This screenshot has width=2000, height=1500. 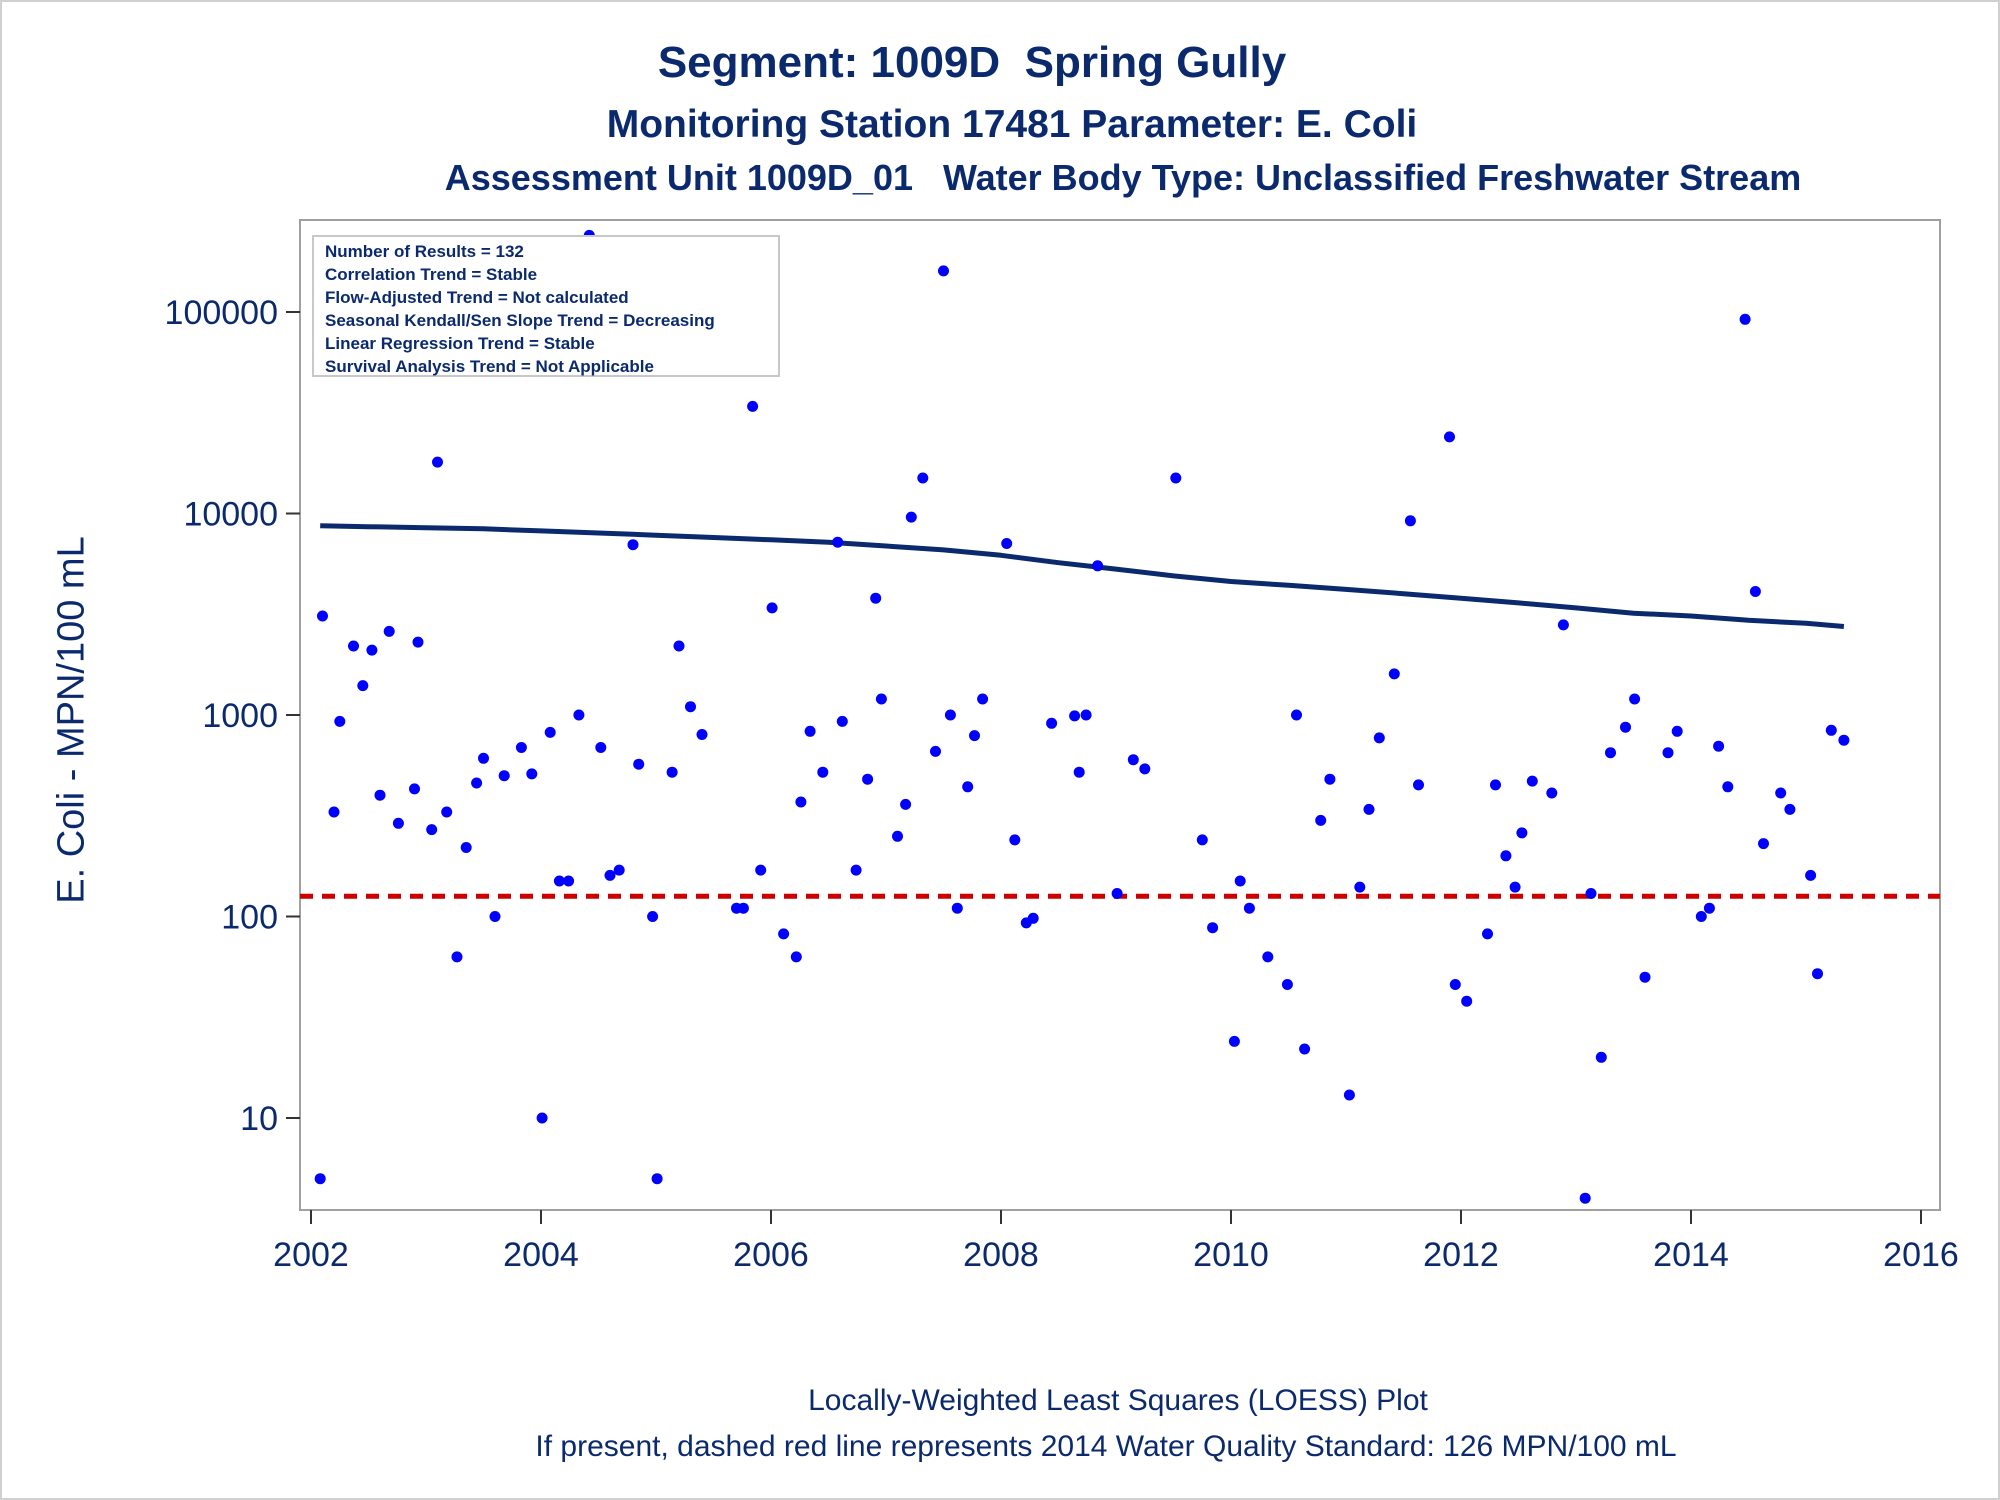 What do you see at coordinates (1231, 1255) in the screenshot?
I see `x-tick-label: 2010` at bounding box center [1231, 1255].